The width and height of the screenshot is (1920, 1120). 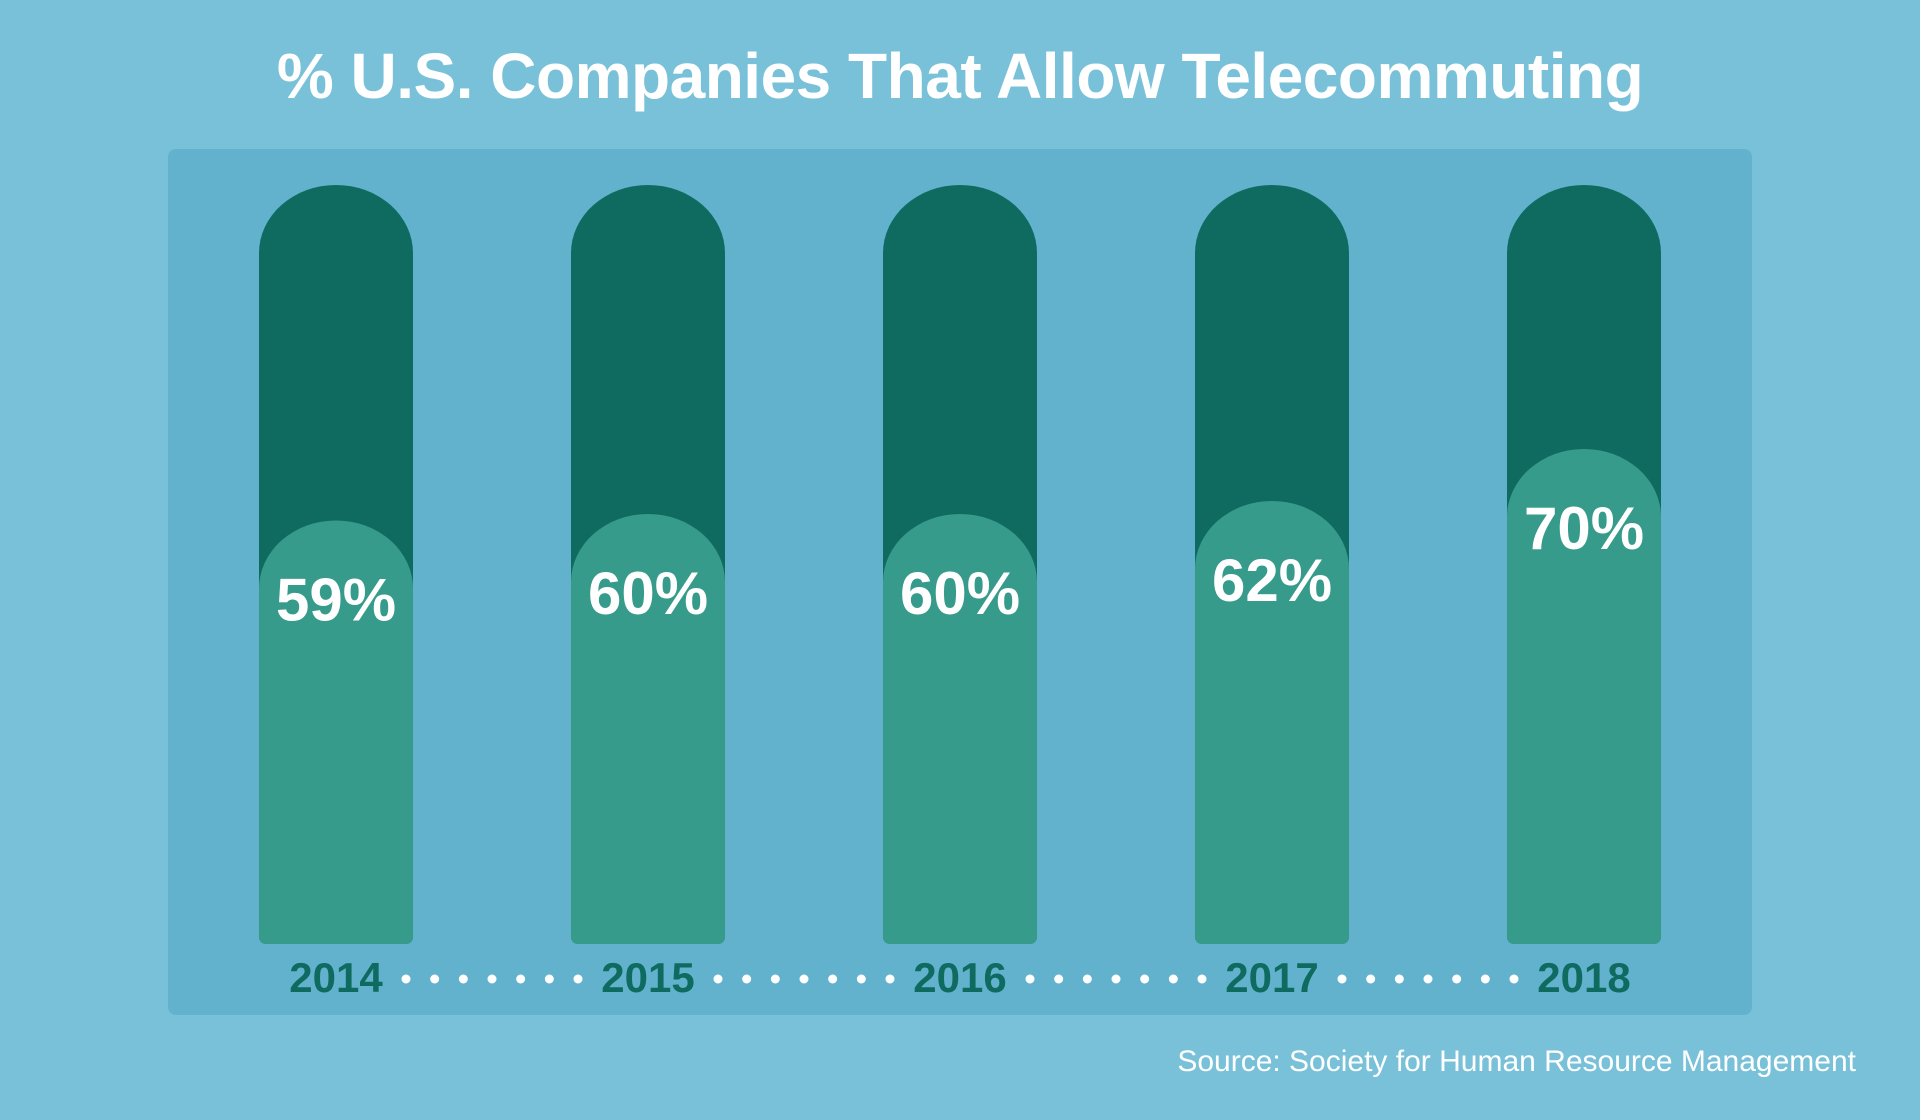 I want to click on value-label-2016: 60%, so click(x=960, y=593).